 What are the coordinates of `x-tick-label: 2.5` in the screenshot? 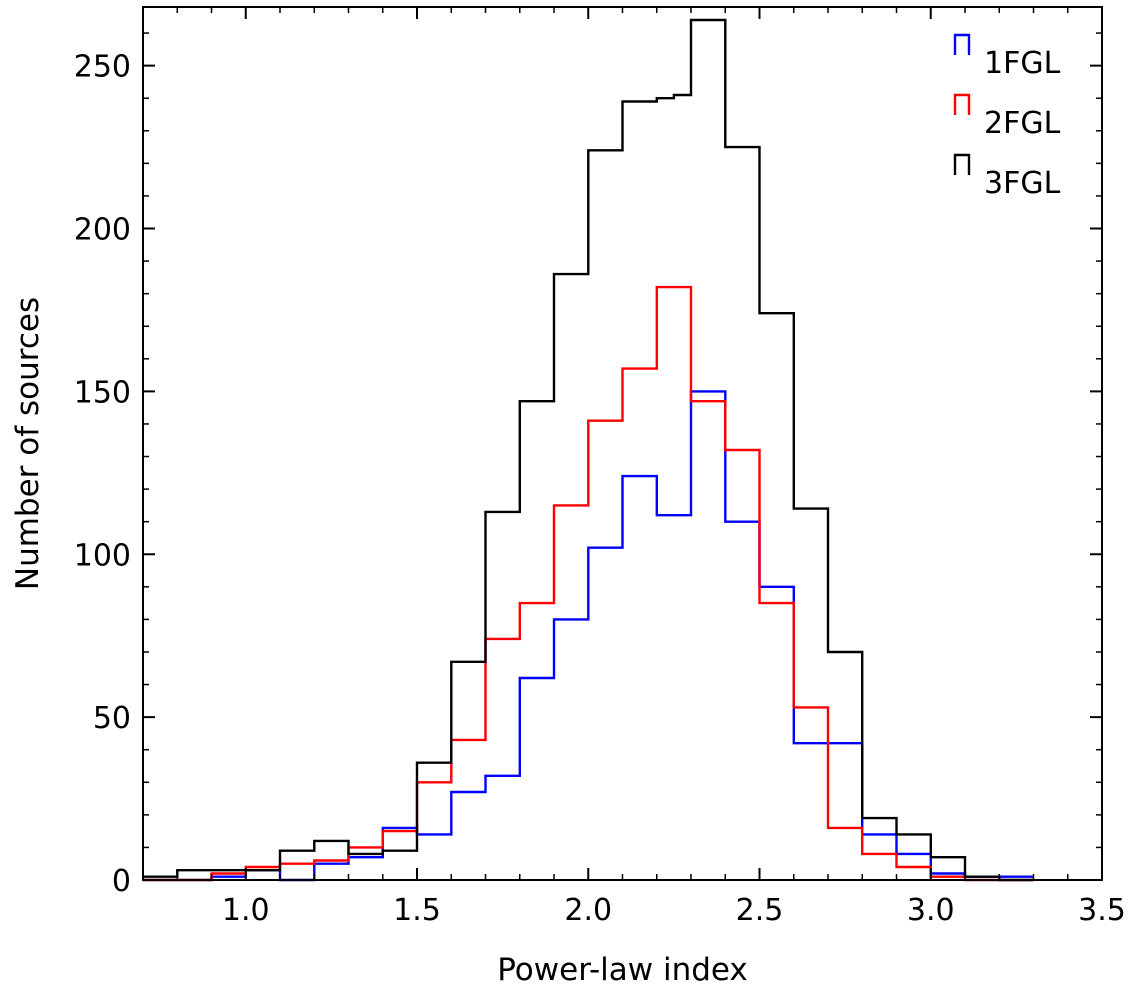 It's located at (760, 910).